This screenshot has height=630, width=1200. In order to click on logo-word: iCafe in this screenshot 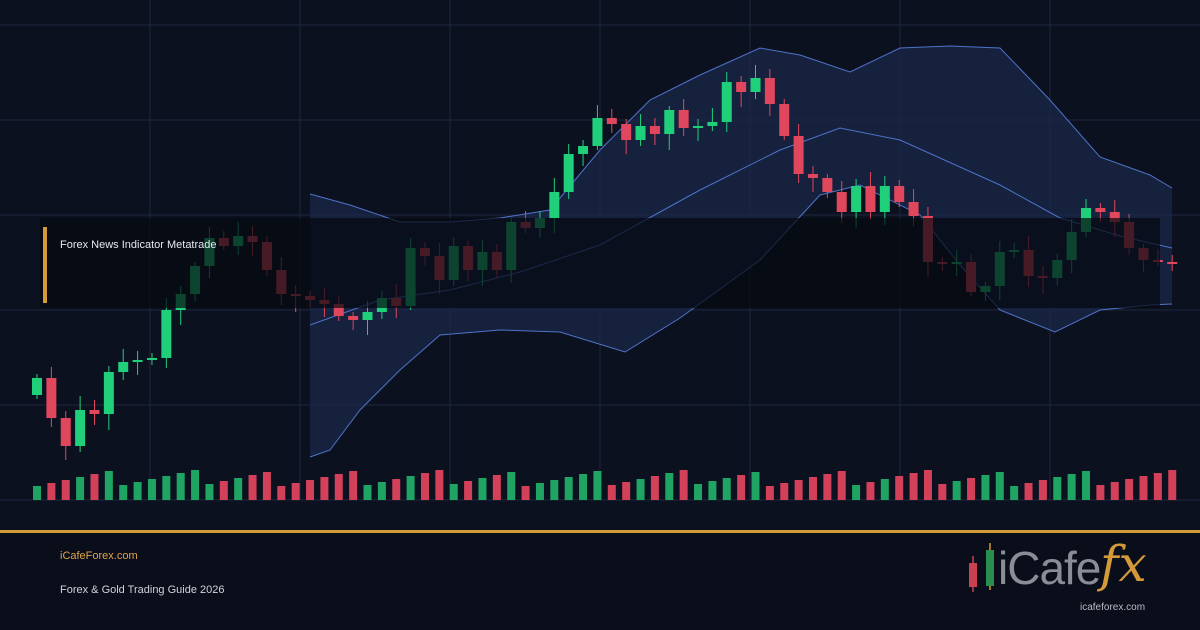, I will do `click(1049, 568)`.